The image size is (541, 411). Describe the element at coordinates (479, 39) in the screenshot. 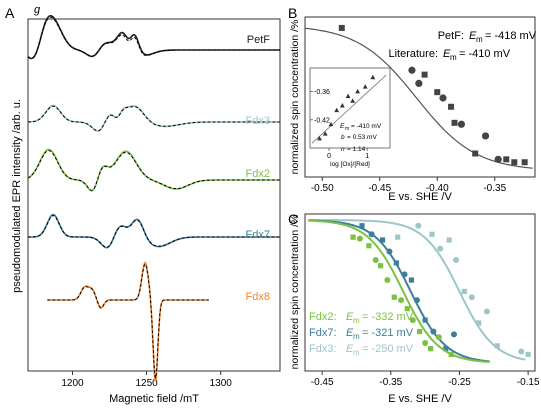

I see `petf-em-subscript: m` at that location.